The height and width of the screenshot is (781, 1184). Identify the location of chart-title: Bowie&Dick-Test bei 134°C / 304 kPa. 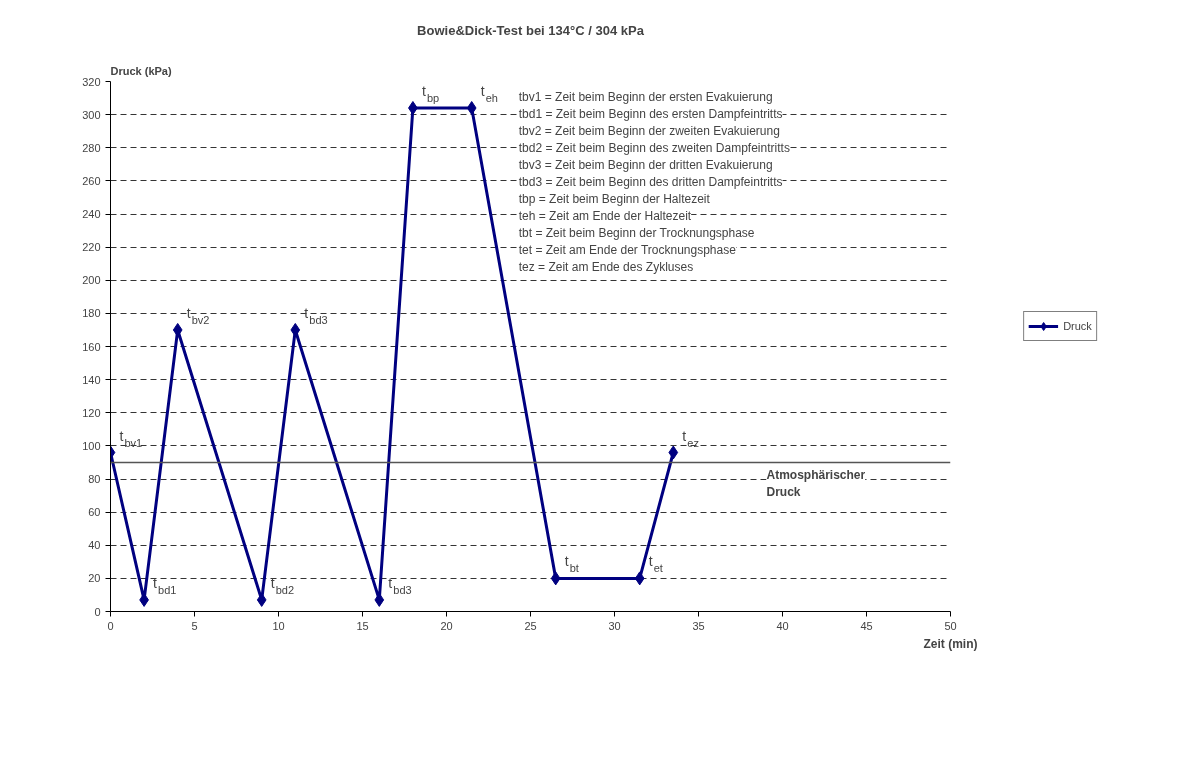
(531, 30).